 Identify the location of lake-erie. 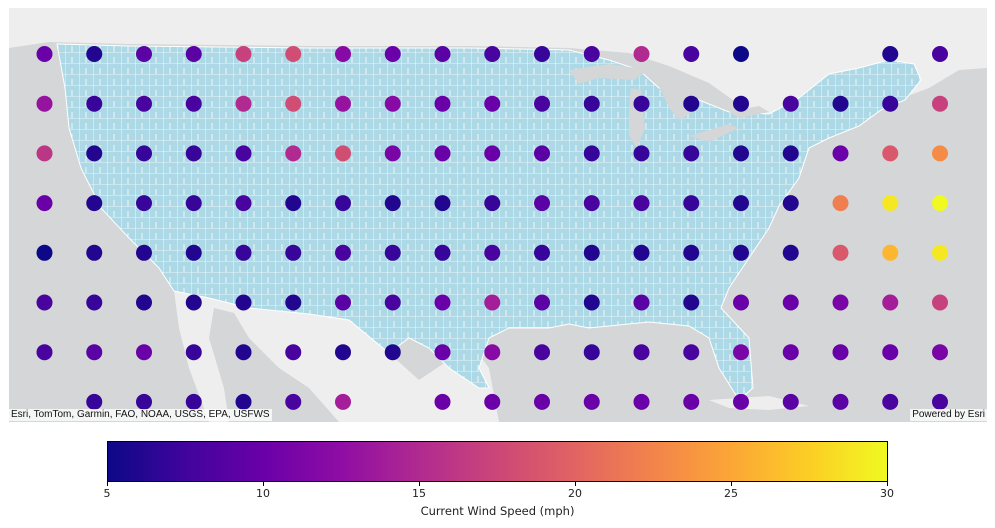
(714, 133).